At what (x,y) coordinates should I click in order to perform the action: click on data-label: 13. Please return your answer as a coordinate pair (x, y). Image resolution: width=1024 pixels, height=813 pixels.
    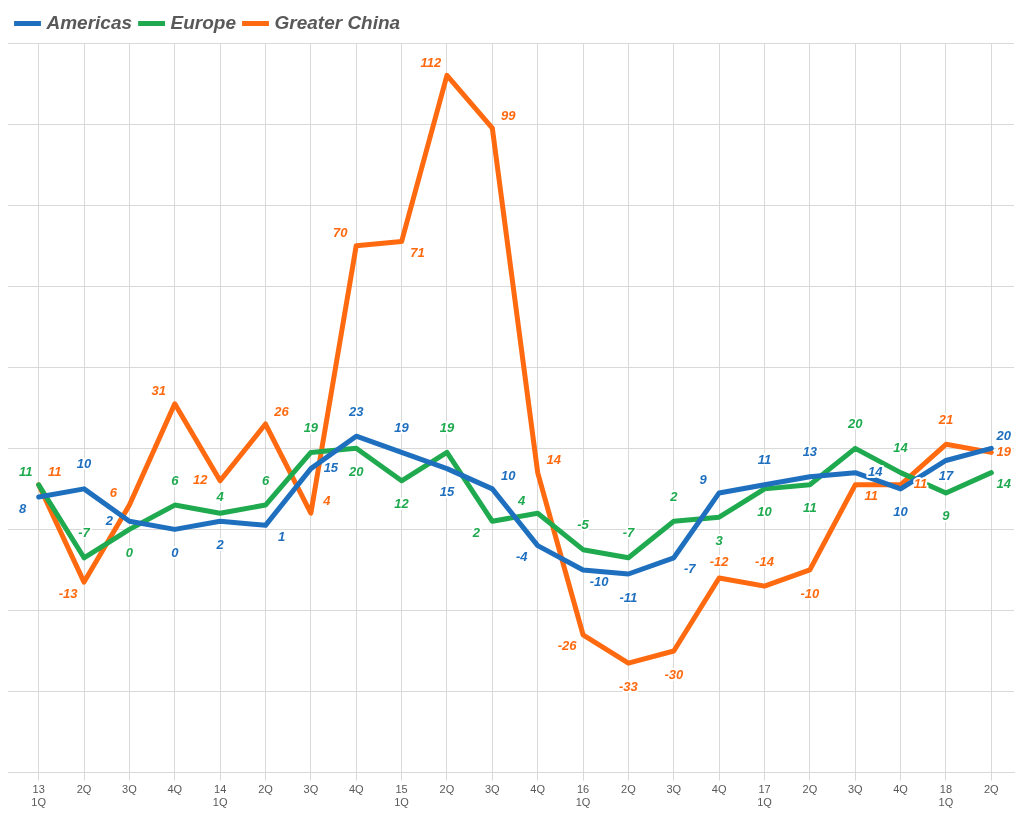
    Looking at the image, I should click on (810, 452).